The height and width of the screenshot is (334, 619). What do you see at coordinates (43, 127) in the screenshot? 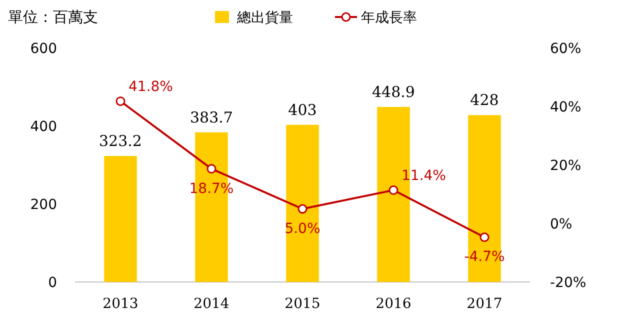
I see `y-tick-label: 400` at bounding box center [43, 127].